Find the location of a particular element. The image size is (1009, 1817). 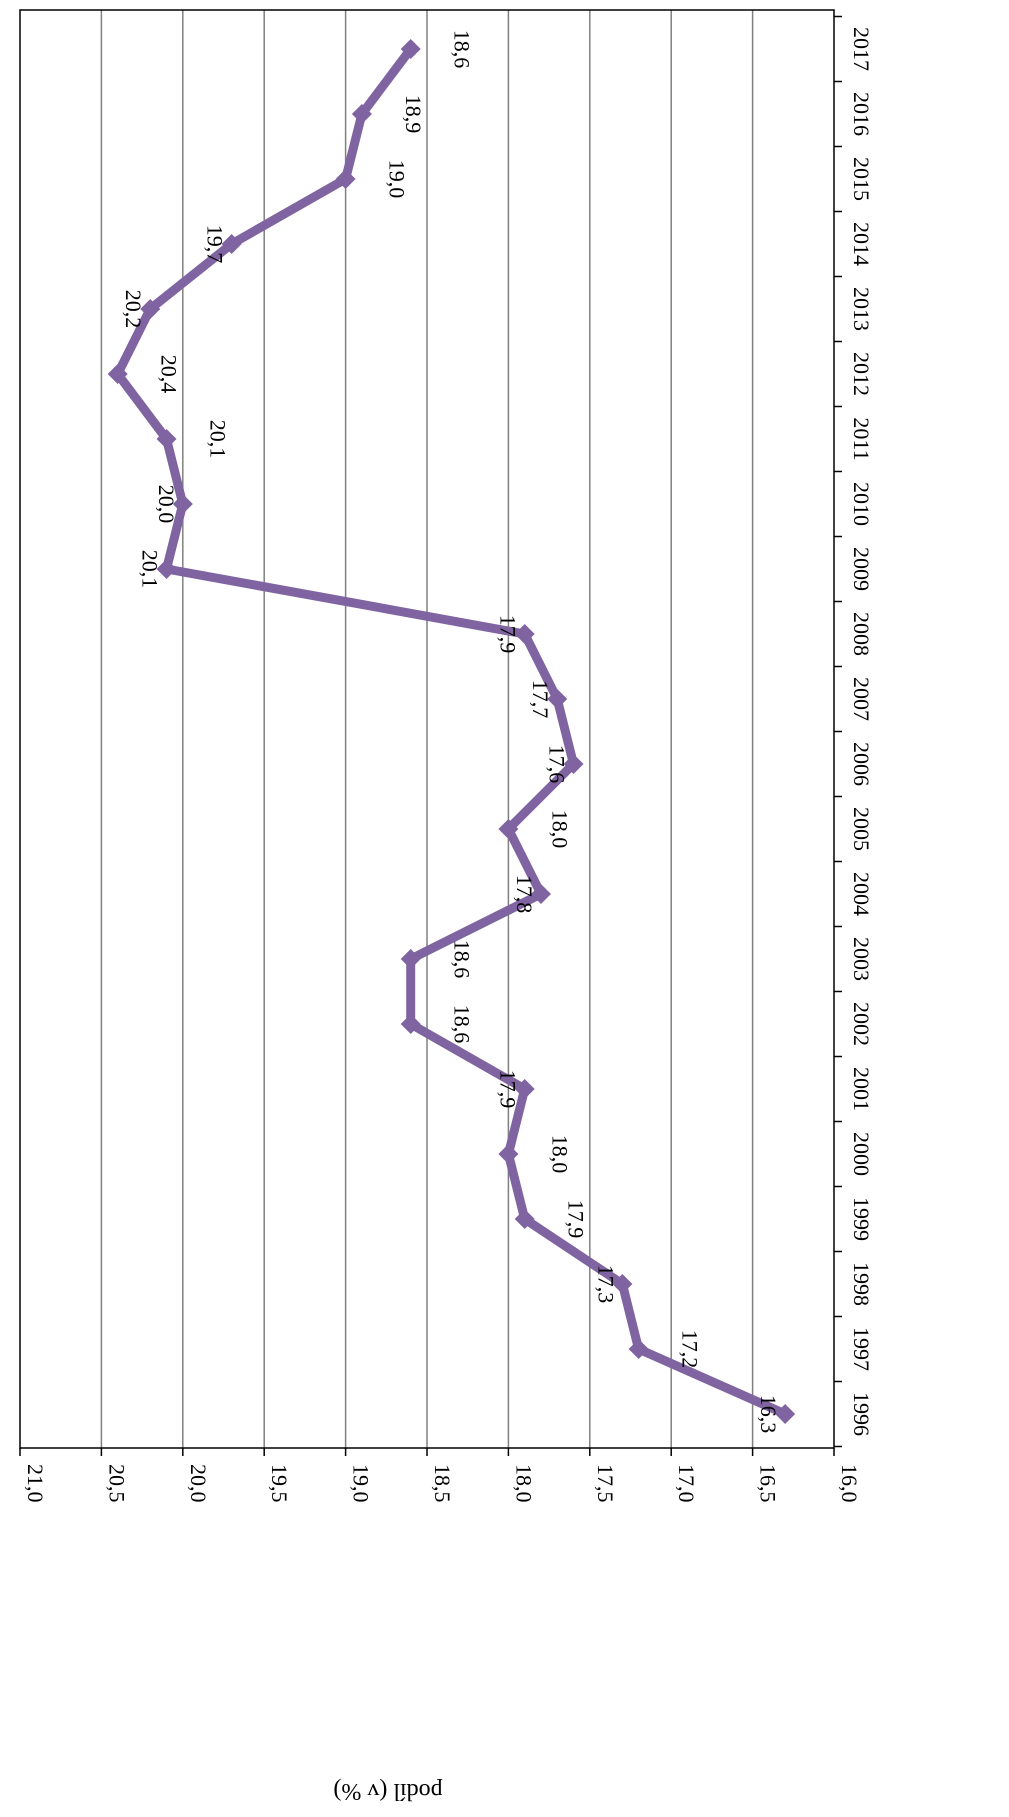

data-label: 17,3 is located at coordinates (605, 1284).